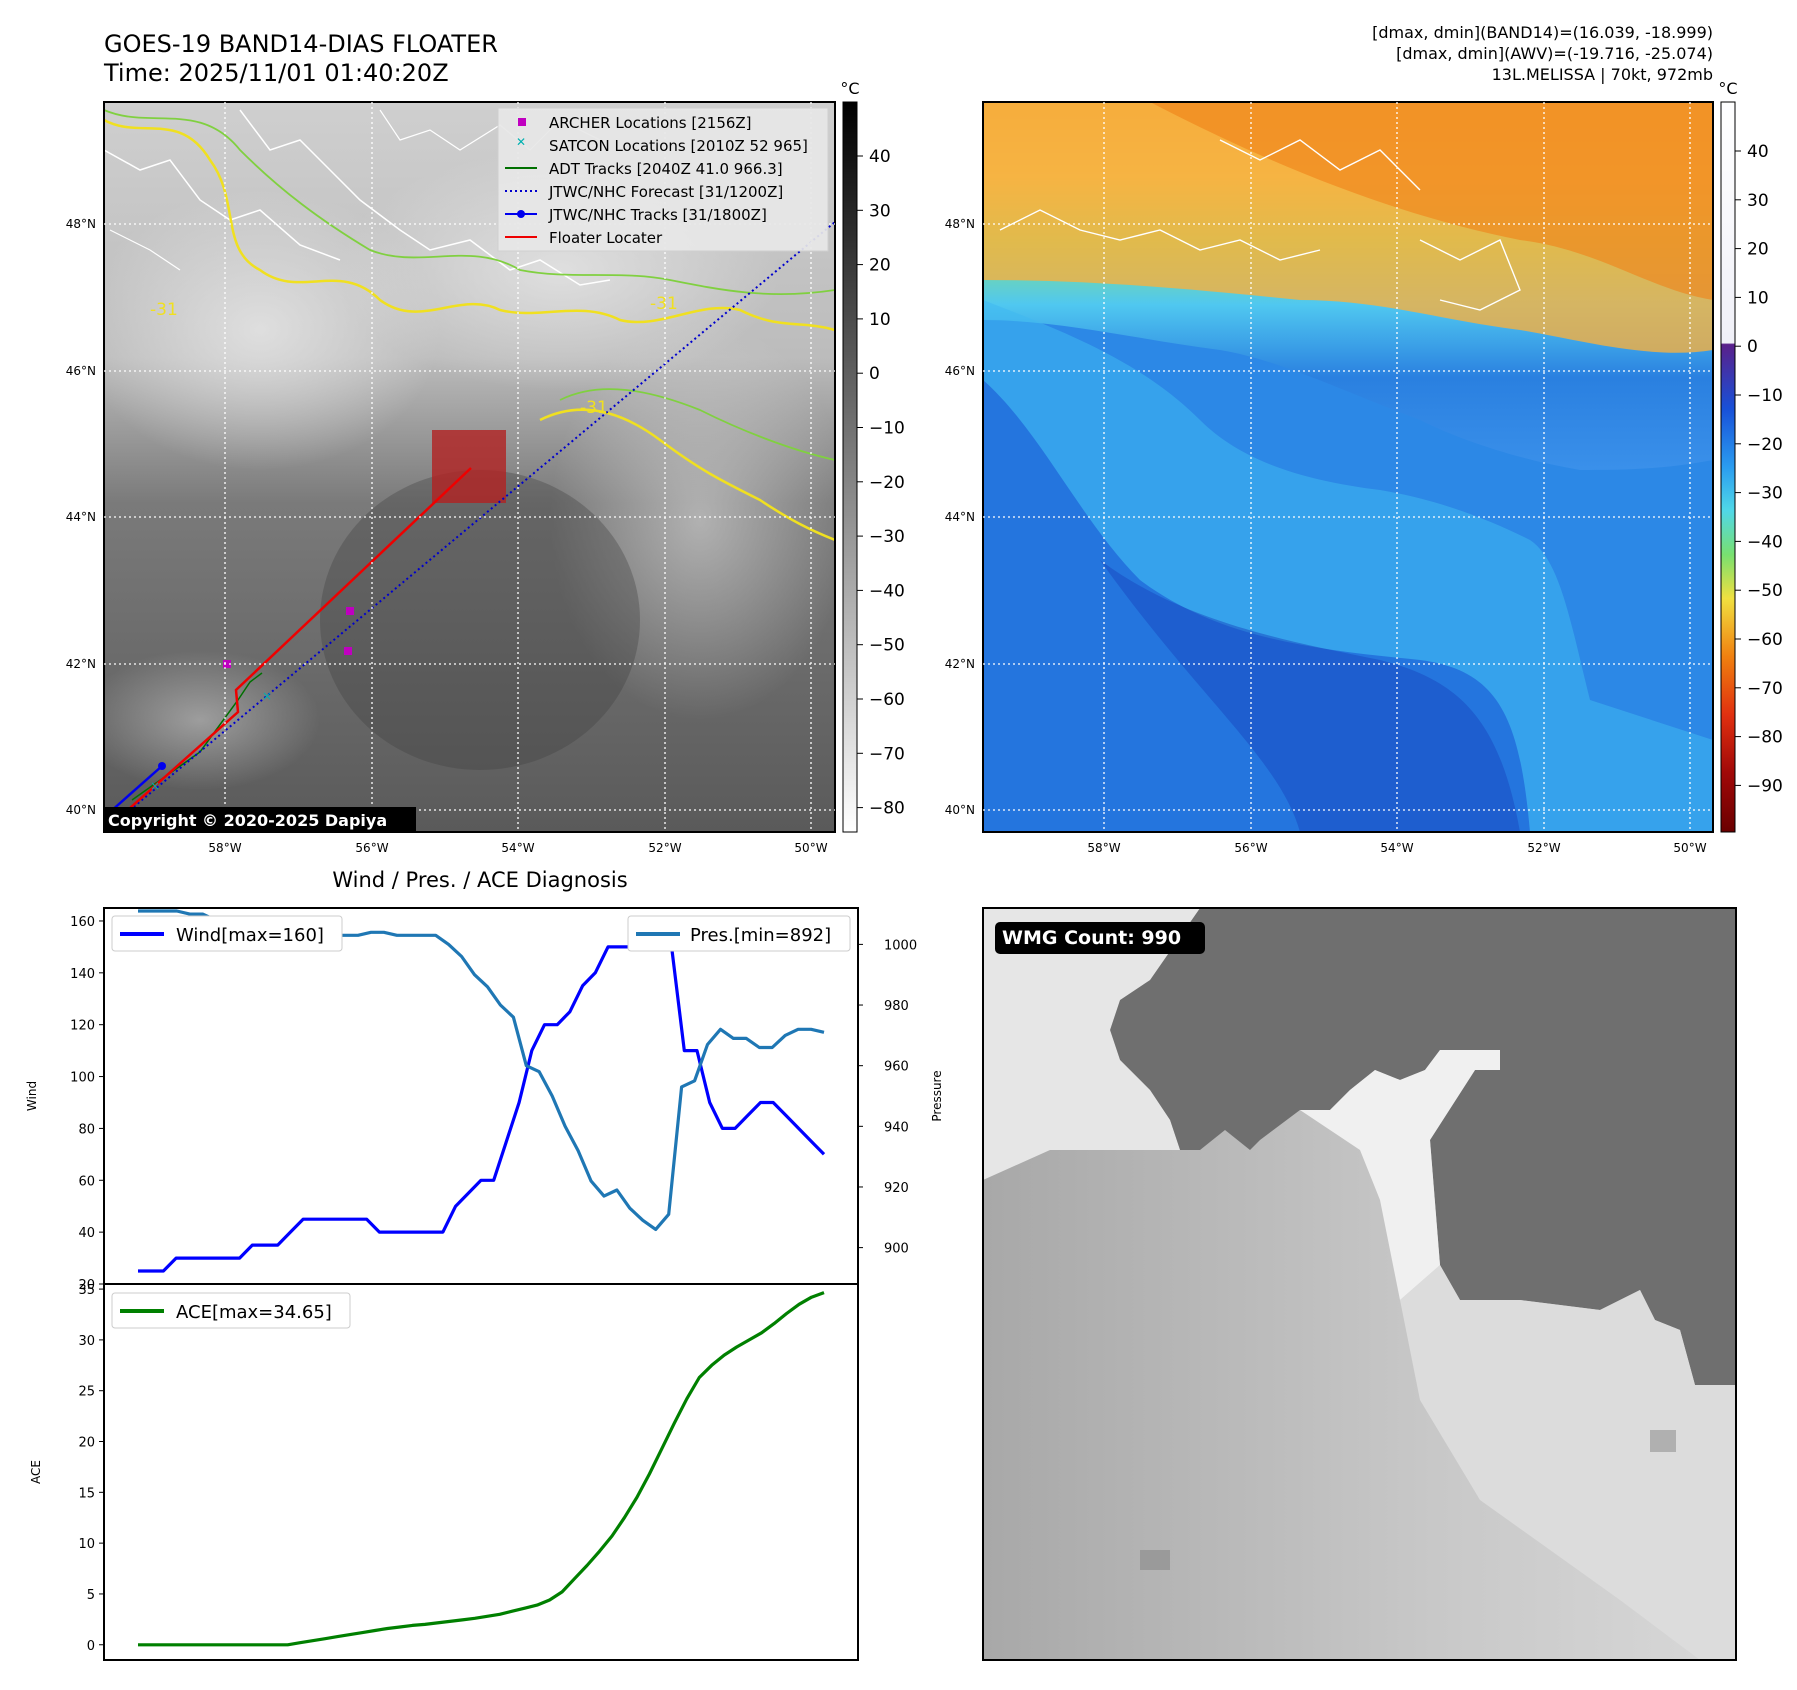 This screenshot has width=1797, height=1690. I want to click on pressure-ytick-label: 960, so click(896, 1067).